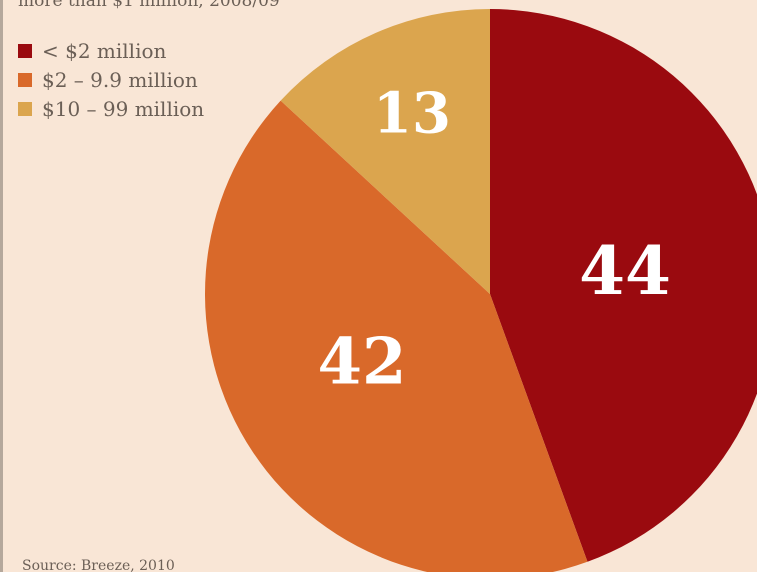  Describe the element at coordinates (98, 565) in the screenshot. I see `source-note: Source: Breeze, 2010` at that location.